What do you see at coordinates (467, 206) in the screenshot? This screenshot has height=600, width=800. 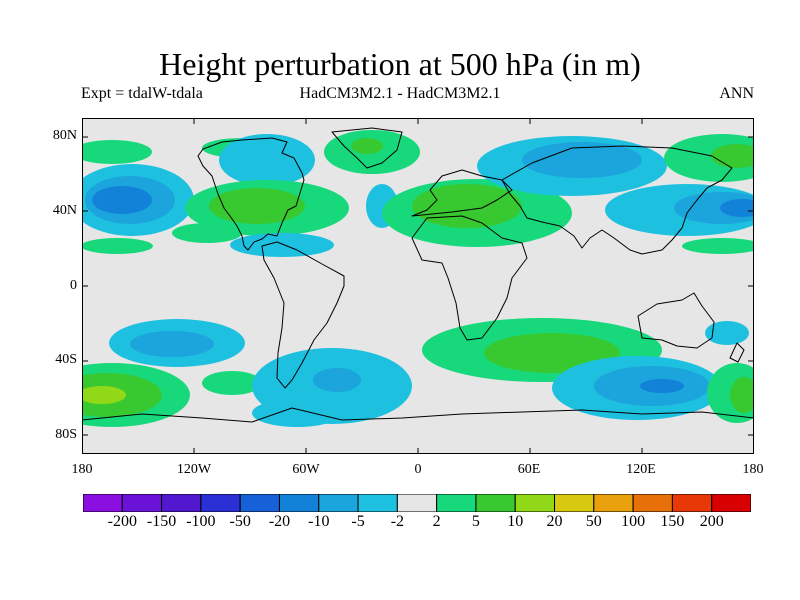 I see `anomaly-region-eurasia-core` at bounding box center [467, 206].